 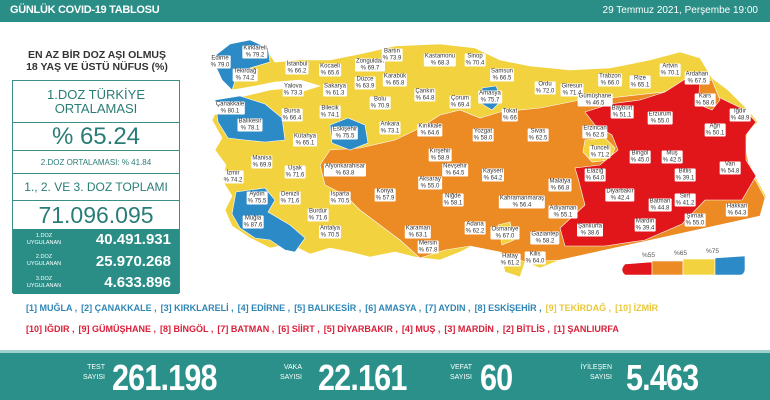 What do you see at coordinates (293, 86) in the screenshot?
I see `province-name: Yalova` at bounding box center [293, 86].